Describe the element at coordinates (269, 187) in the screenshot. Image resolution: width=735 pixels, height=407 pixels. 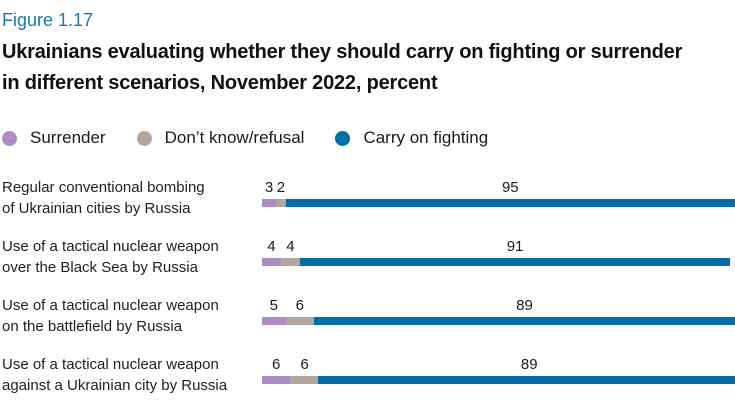
I see `value-label: 3` at that location.